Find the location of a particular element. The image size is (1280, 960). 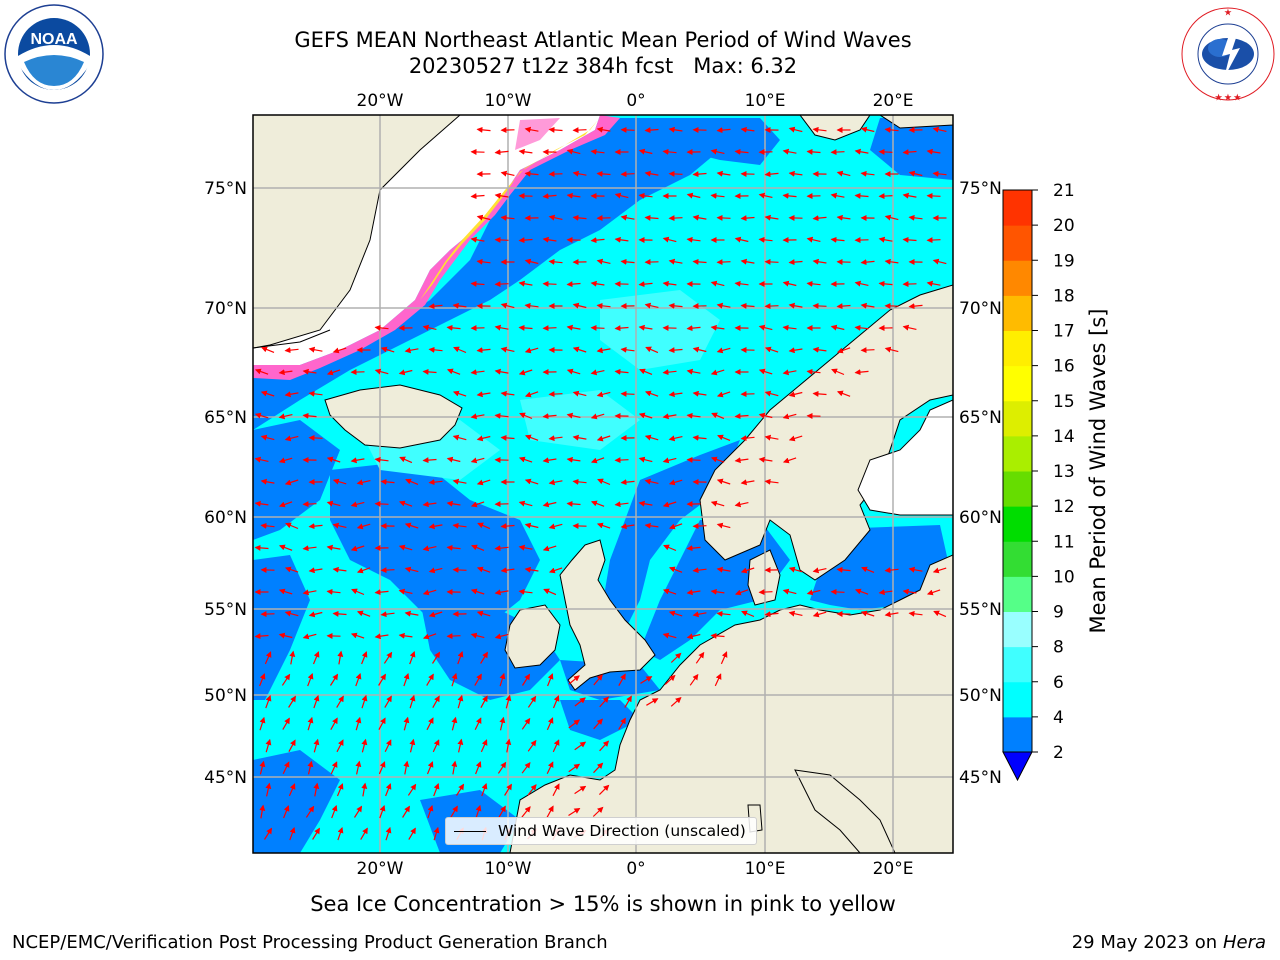

legend-line-swatch is located at coordinates (470, 831).